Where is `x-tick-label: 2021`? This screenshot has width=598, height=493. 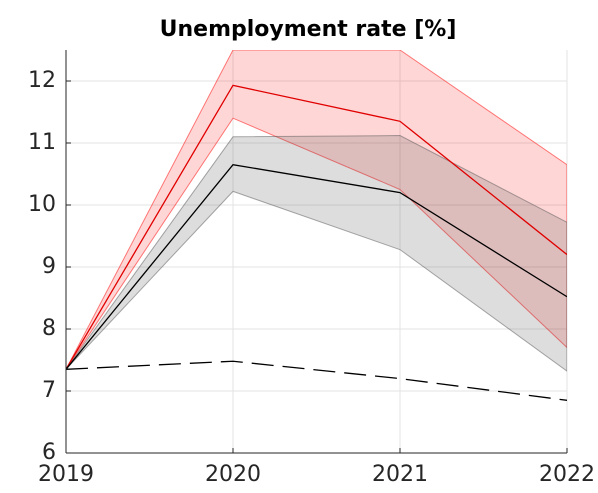 x-tick-label: 2021 is located at coordinates (400, 474).